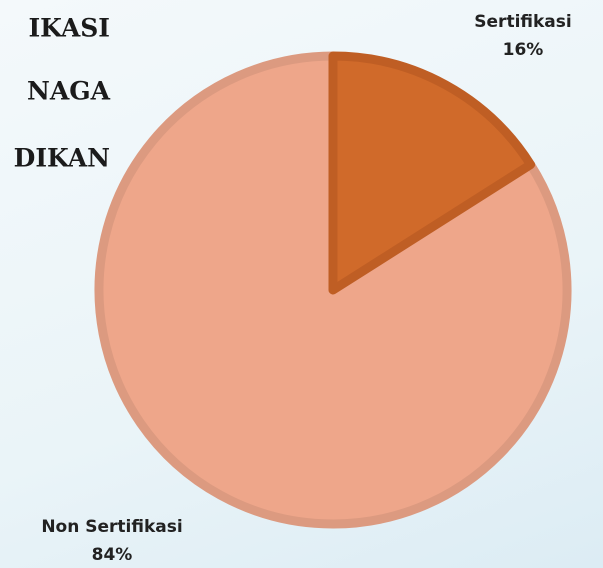  Describe the element at coordinates (69, 91) in the screenshot. I see `title-line: NAGA` at that location.